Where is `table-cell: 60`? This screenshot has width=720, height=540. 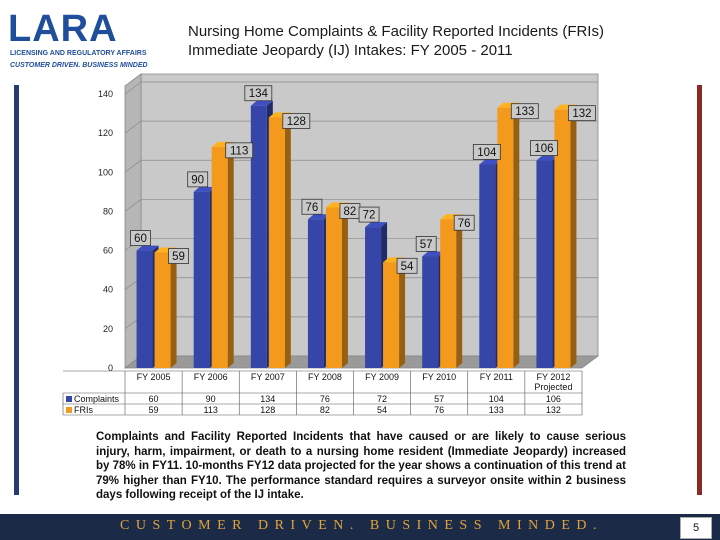
table-cell: 60 is located at coordinates (154, 399).